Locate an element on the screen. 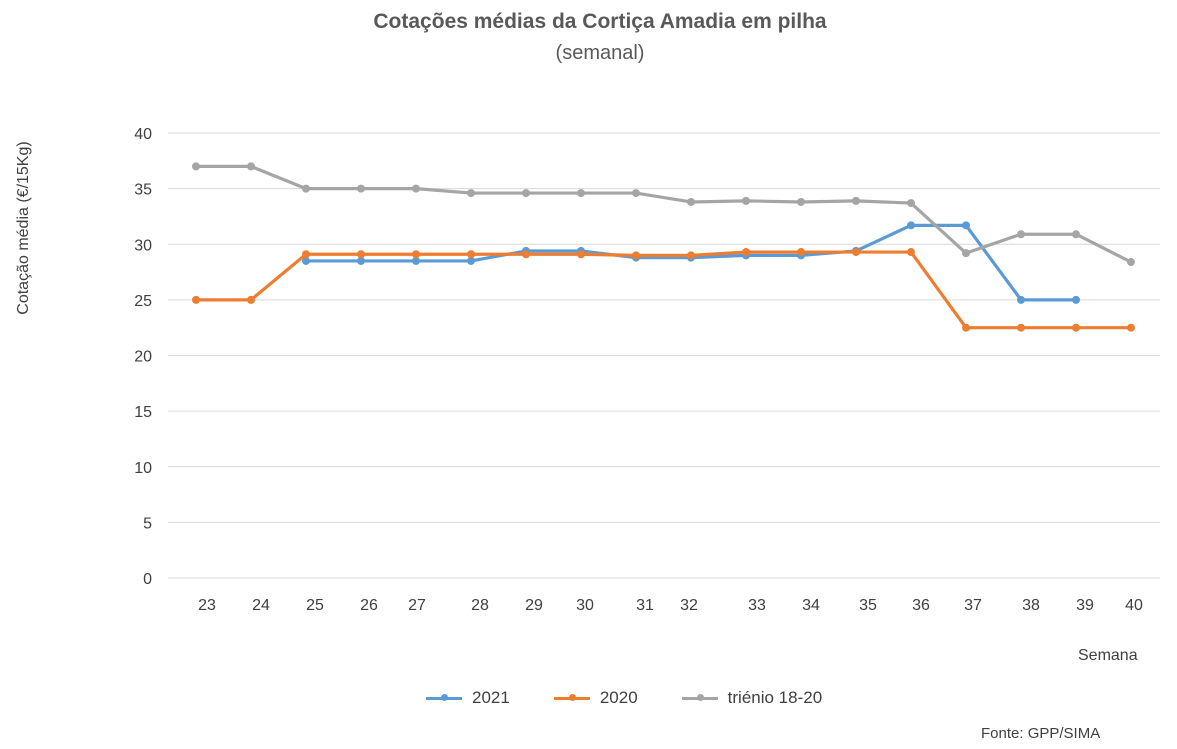  y-tick-labels: 0 5 10 15 20 25 30 35 40 is located at coordinates (143, 357).